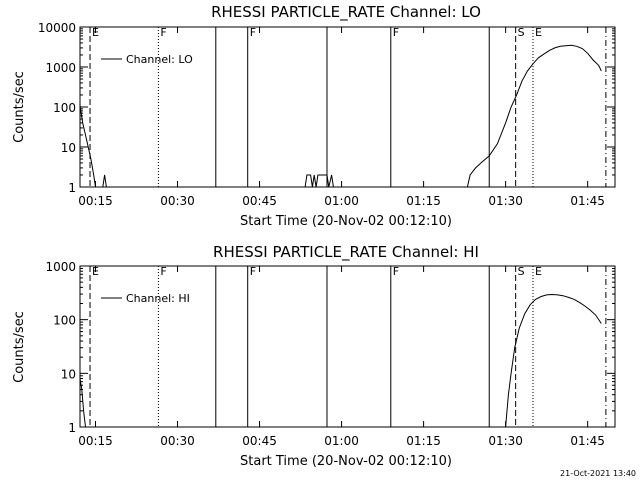  What do you see at coordinates (57, 28) in the screenshot?
I see `y-tick-label-4: 10000` at bounding box center [57, 28].